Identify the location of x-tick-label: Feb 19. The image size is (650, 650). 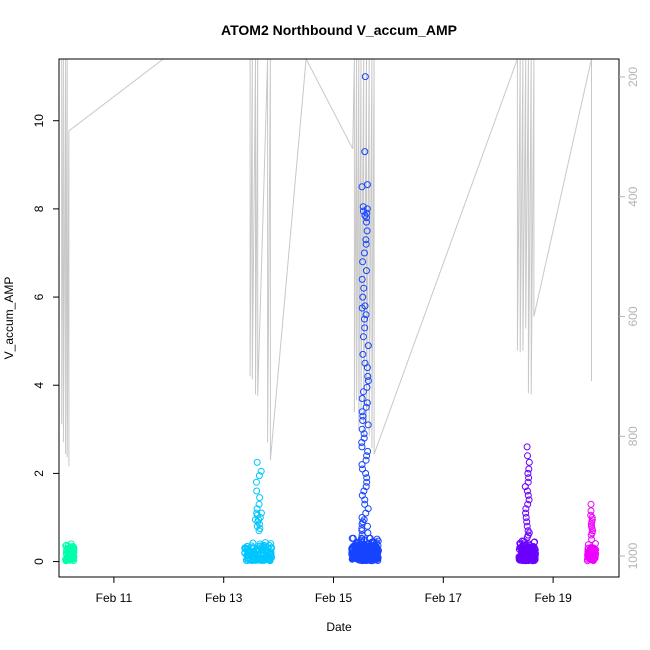
(553, 598).